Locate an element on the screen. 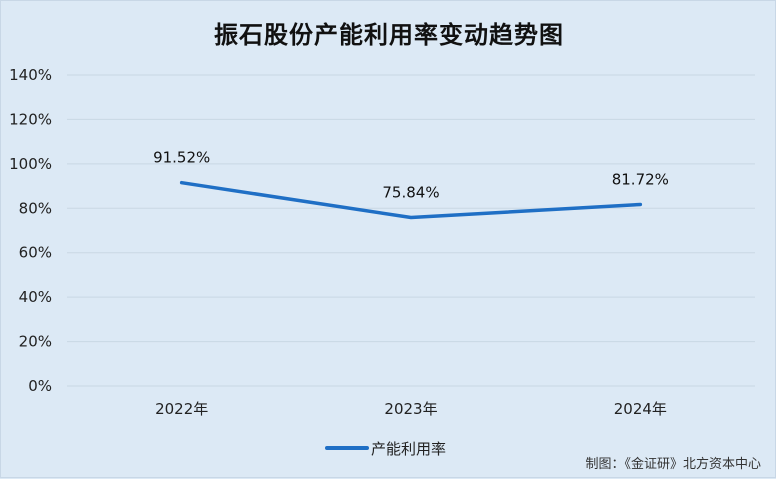 Image resolution: width=776 pixels, height=479 pixels. data-label: 75.84% is located at coordinates (410, 193).